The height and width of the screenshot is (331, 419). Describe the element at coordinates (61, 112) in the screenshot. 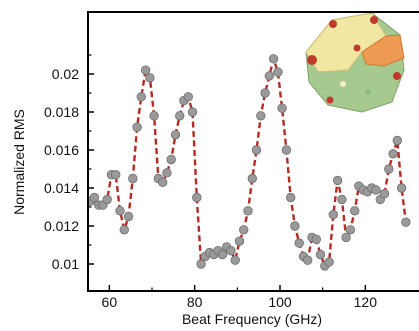

I see `y-tick-label: 0.018` at that location.